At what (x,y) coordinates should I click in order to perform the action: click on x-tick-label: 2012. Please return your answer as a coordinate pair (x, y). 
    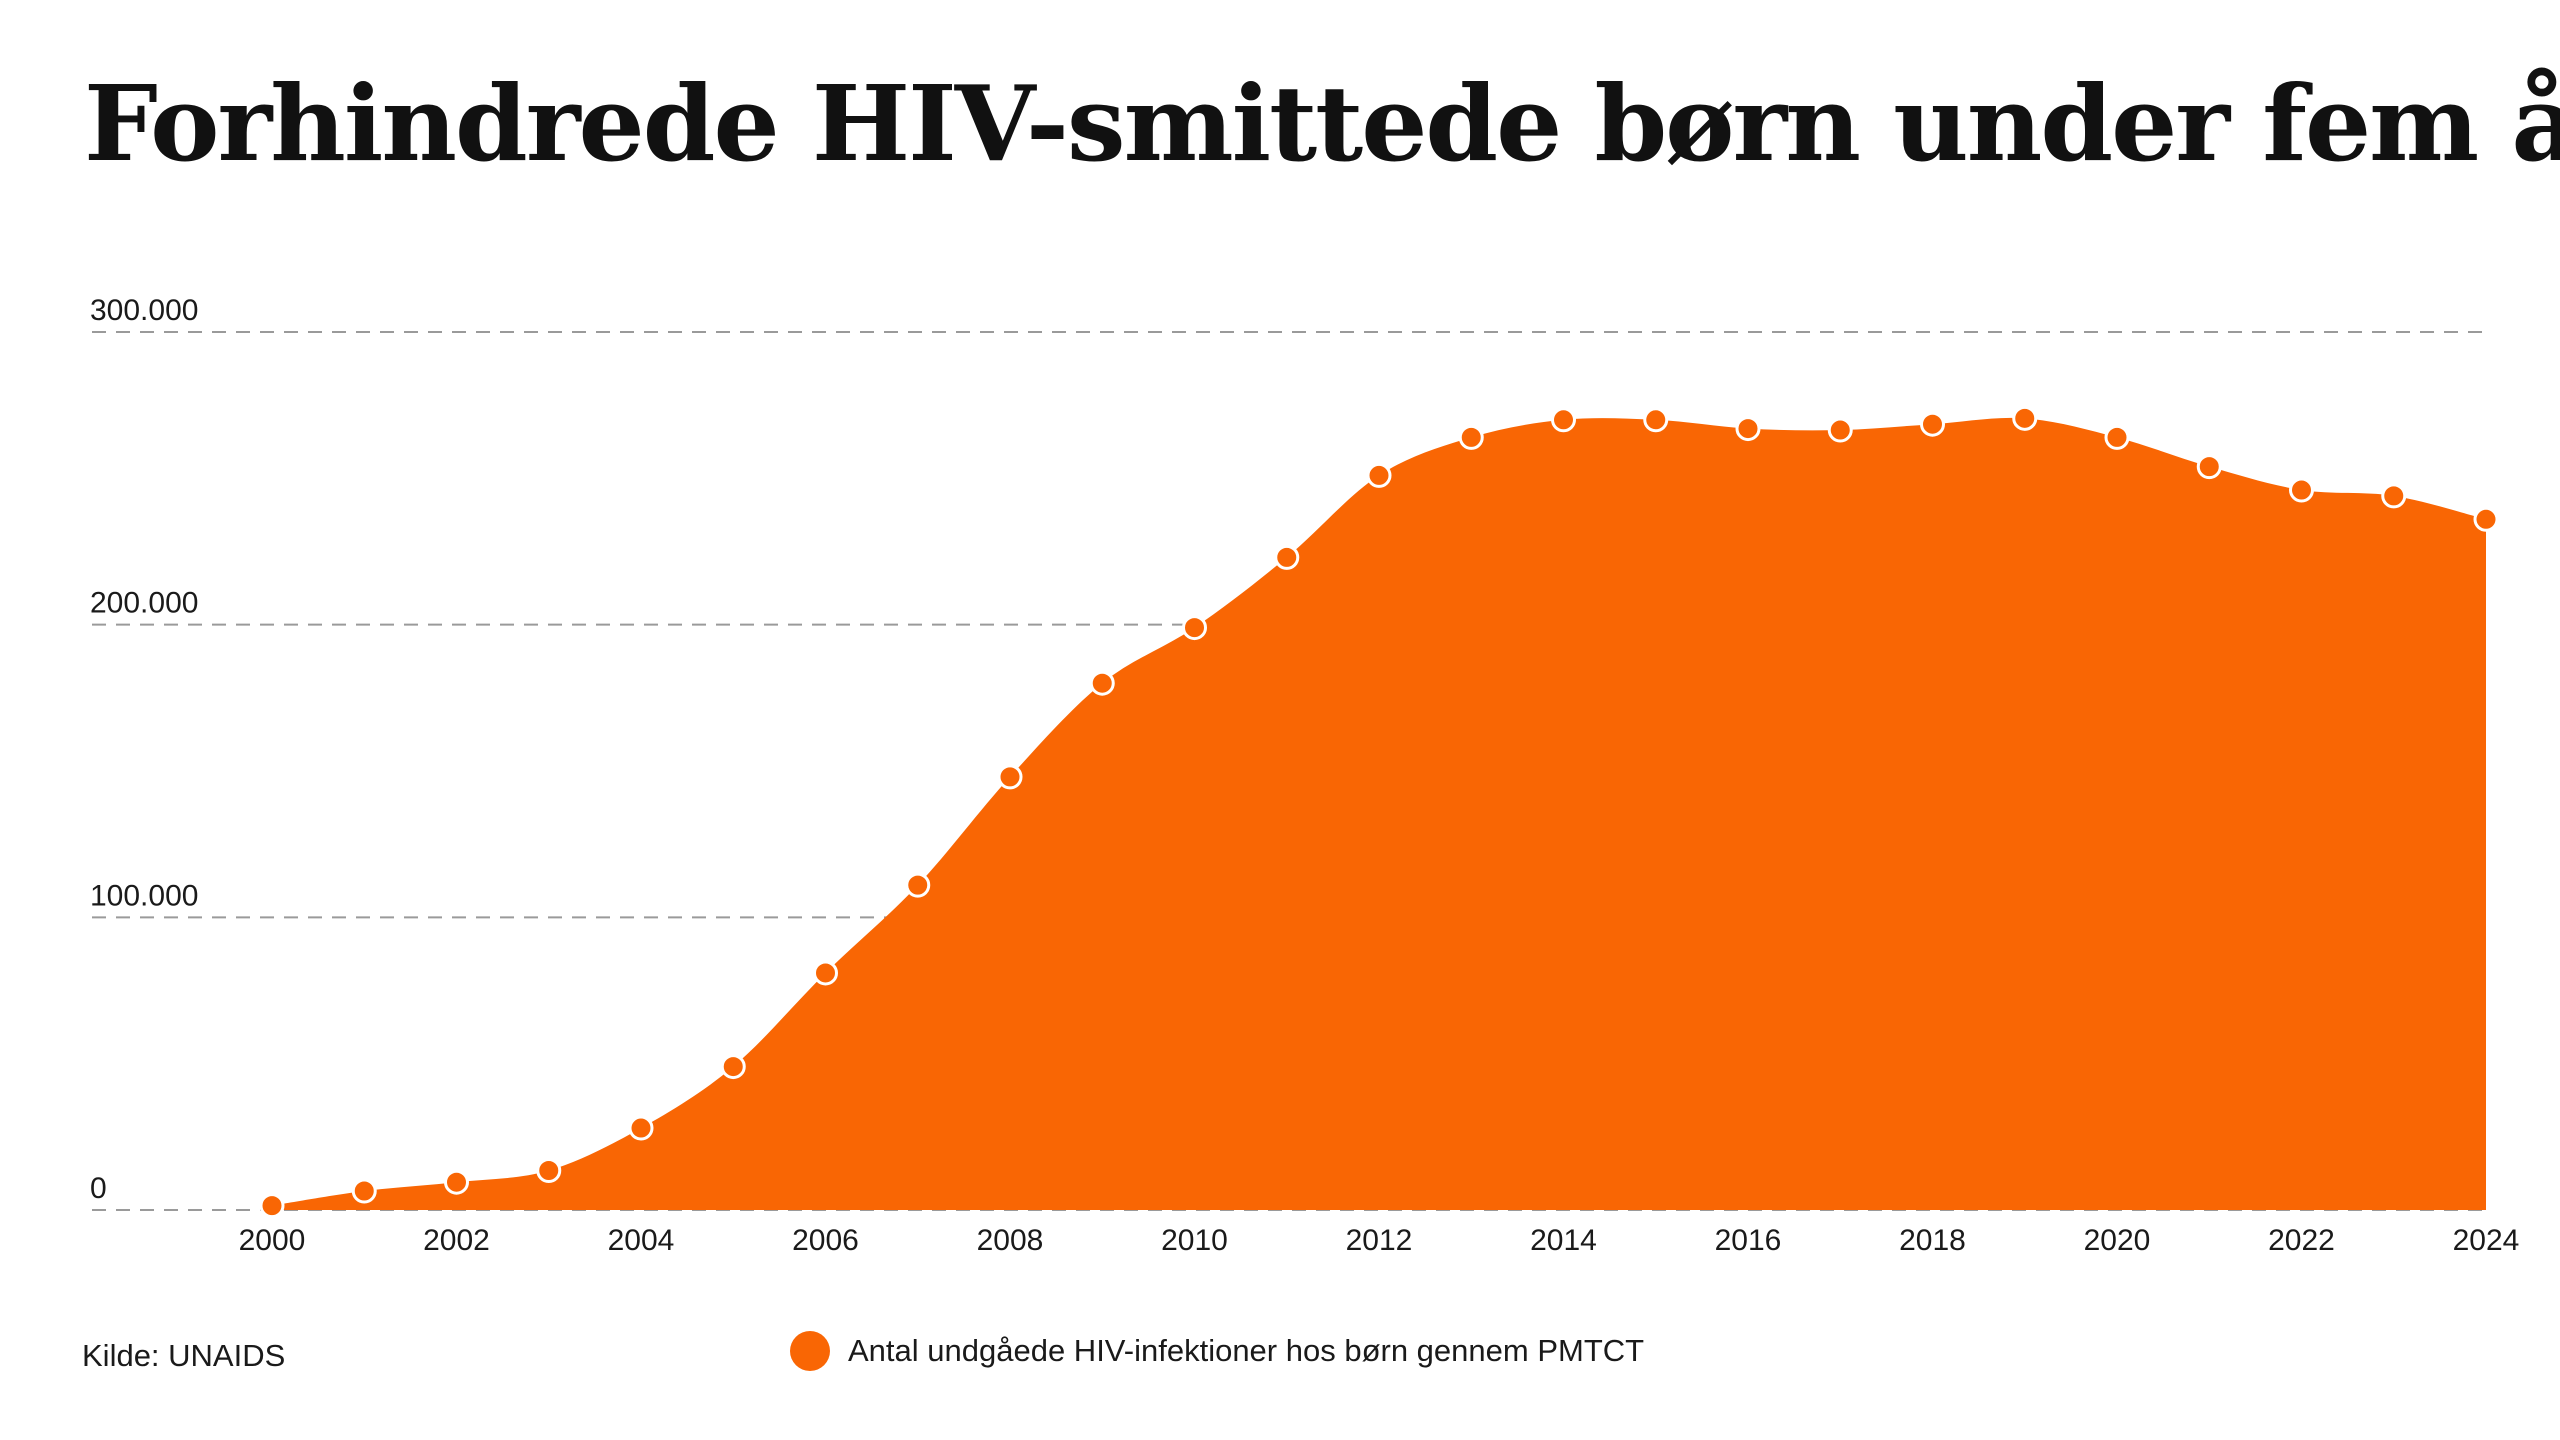
    Looking at the image, I should click on (1379, 1240).